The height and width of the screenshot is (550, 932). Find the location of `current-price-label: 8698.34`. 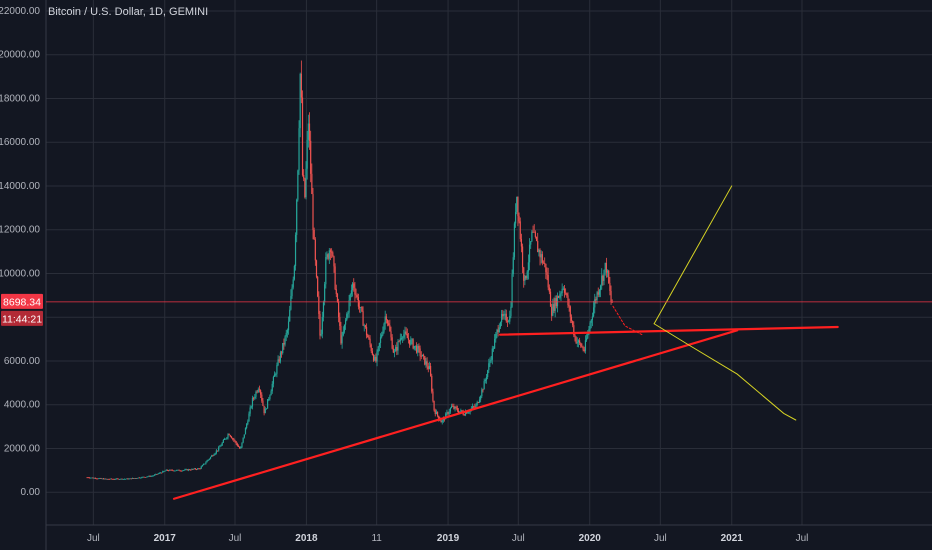

current-price-label: 8698.34 is located at coordinates (22, 302).